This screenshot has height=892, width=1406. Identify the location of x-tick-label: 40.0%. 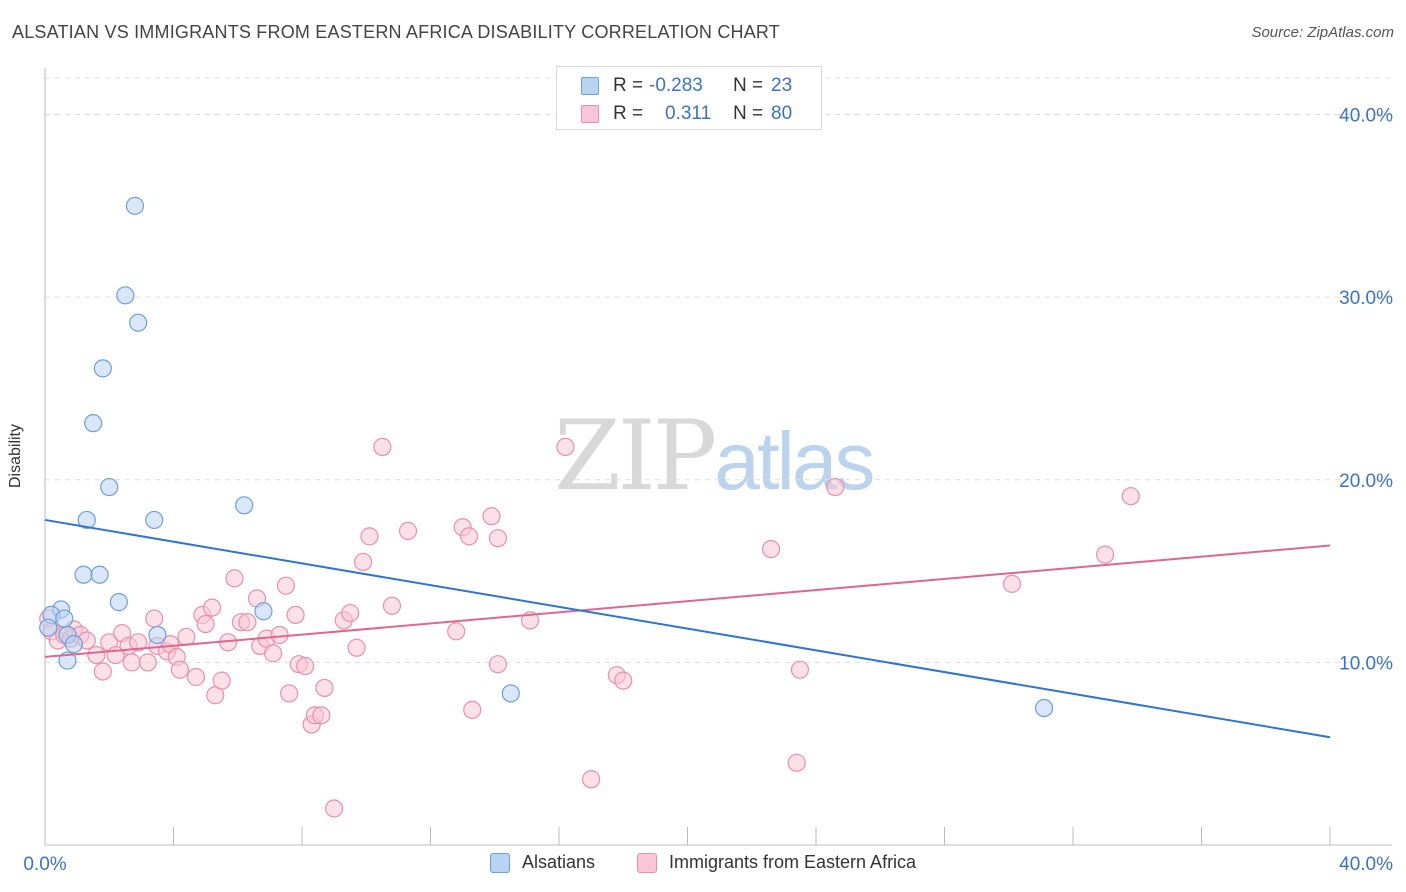
(1366, 864).